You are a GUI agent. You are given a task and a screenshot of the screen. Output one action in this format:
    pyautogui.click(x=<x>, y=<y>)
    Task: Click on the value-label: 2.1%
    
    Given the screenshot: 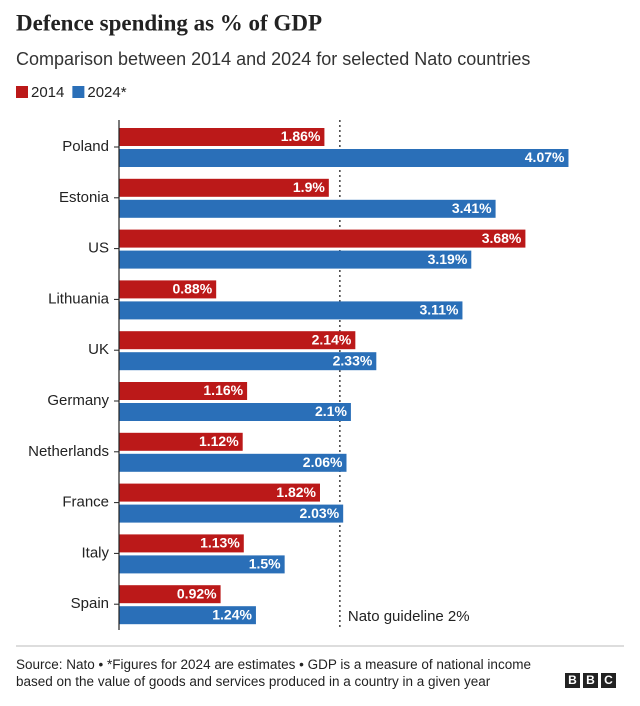 What is the action you would take?
    pyautogui.click(x=331, y=411)
    